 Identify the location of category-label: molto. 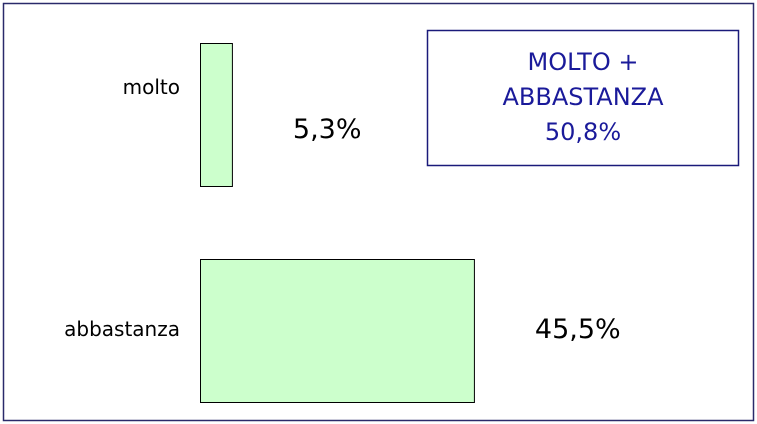
(151, 87).